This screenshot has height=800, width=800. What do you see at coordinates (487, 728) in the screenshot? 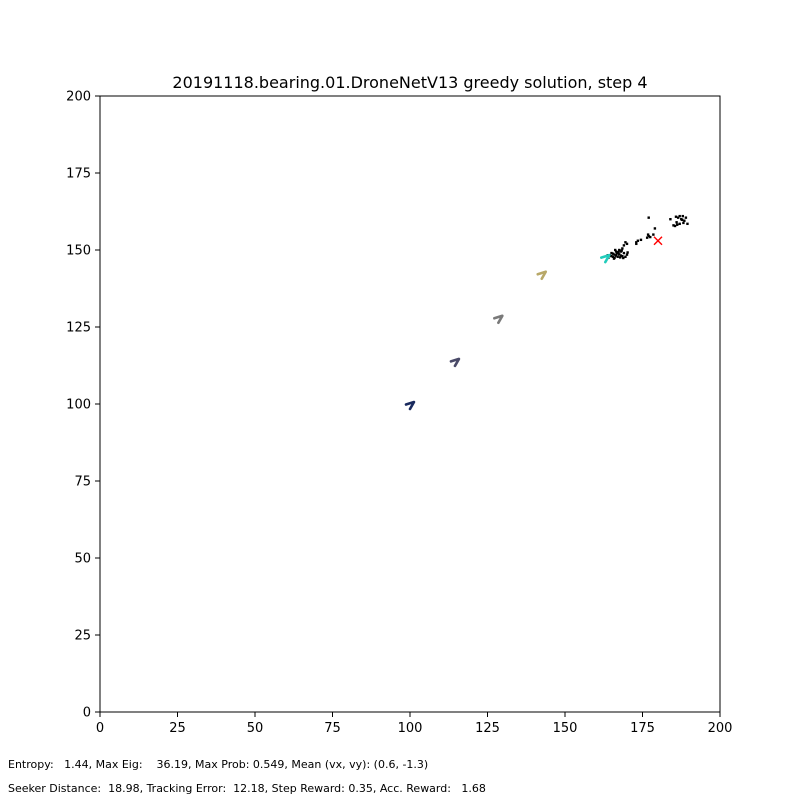
I see `x-tick-label: 125` at bounding box center [487, 728].